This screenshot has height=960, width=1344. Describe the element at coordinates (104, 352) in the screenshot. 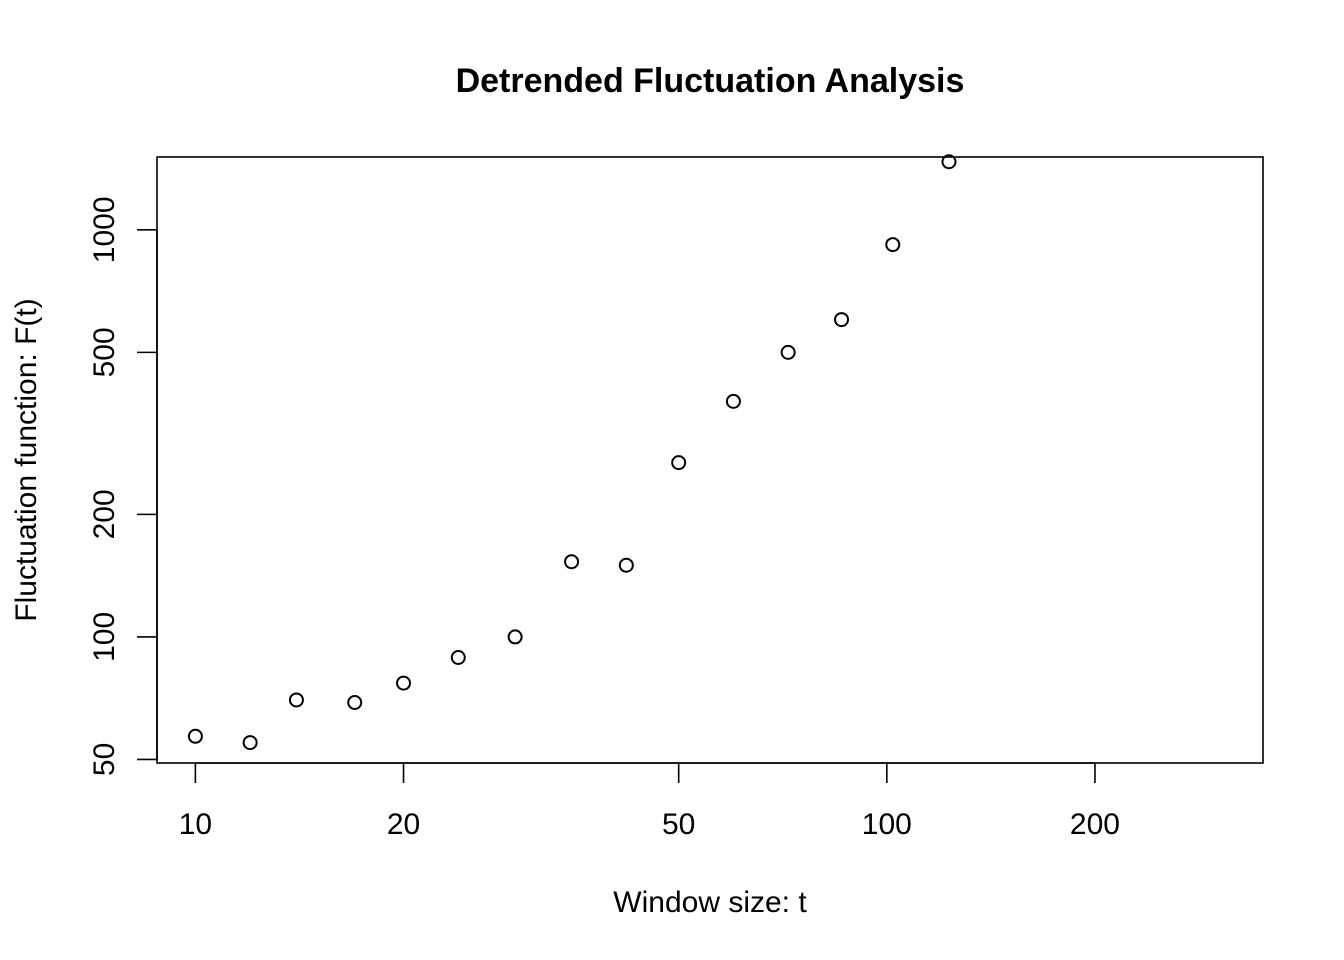

I see `y-tick-label: 500` at that location.